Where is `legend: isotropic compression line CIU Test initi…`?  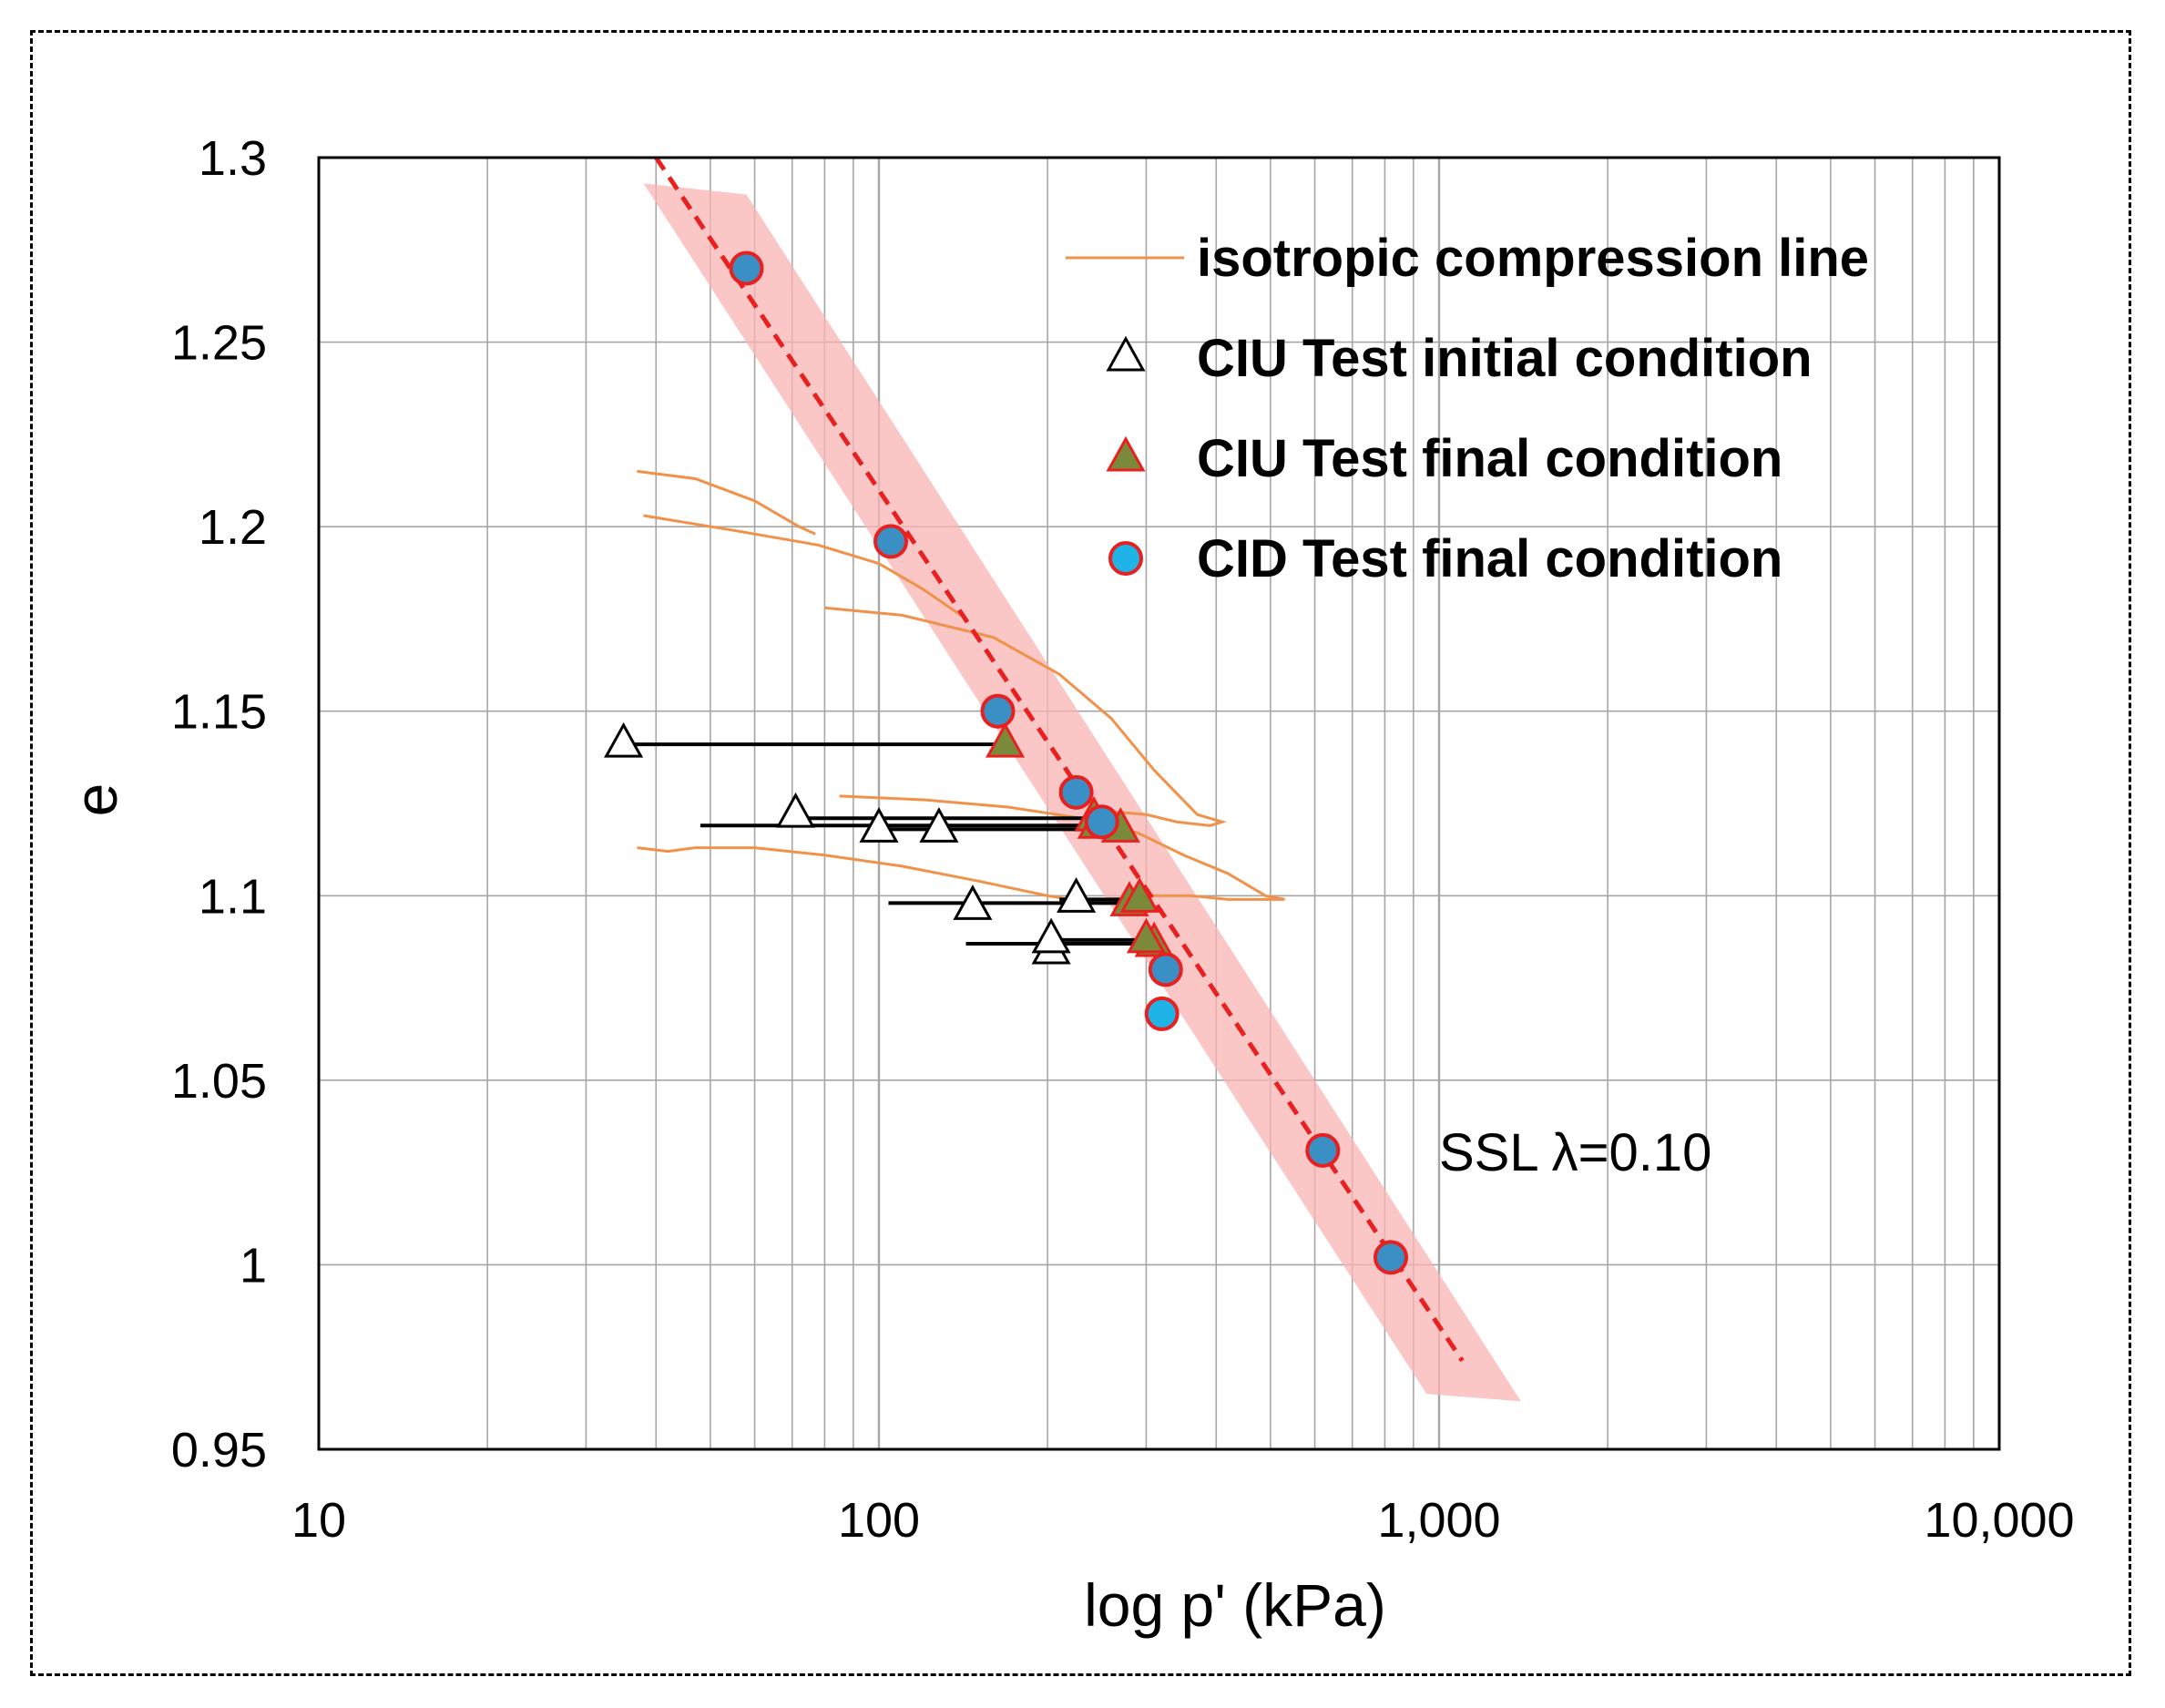 legend: isotropic compression line CIU Test initi… is located at coordinates (1467, 408).